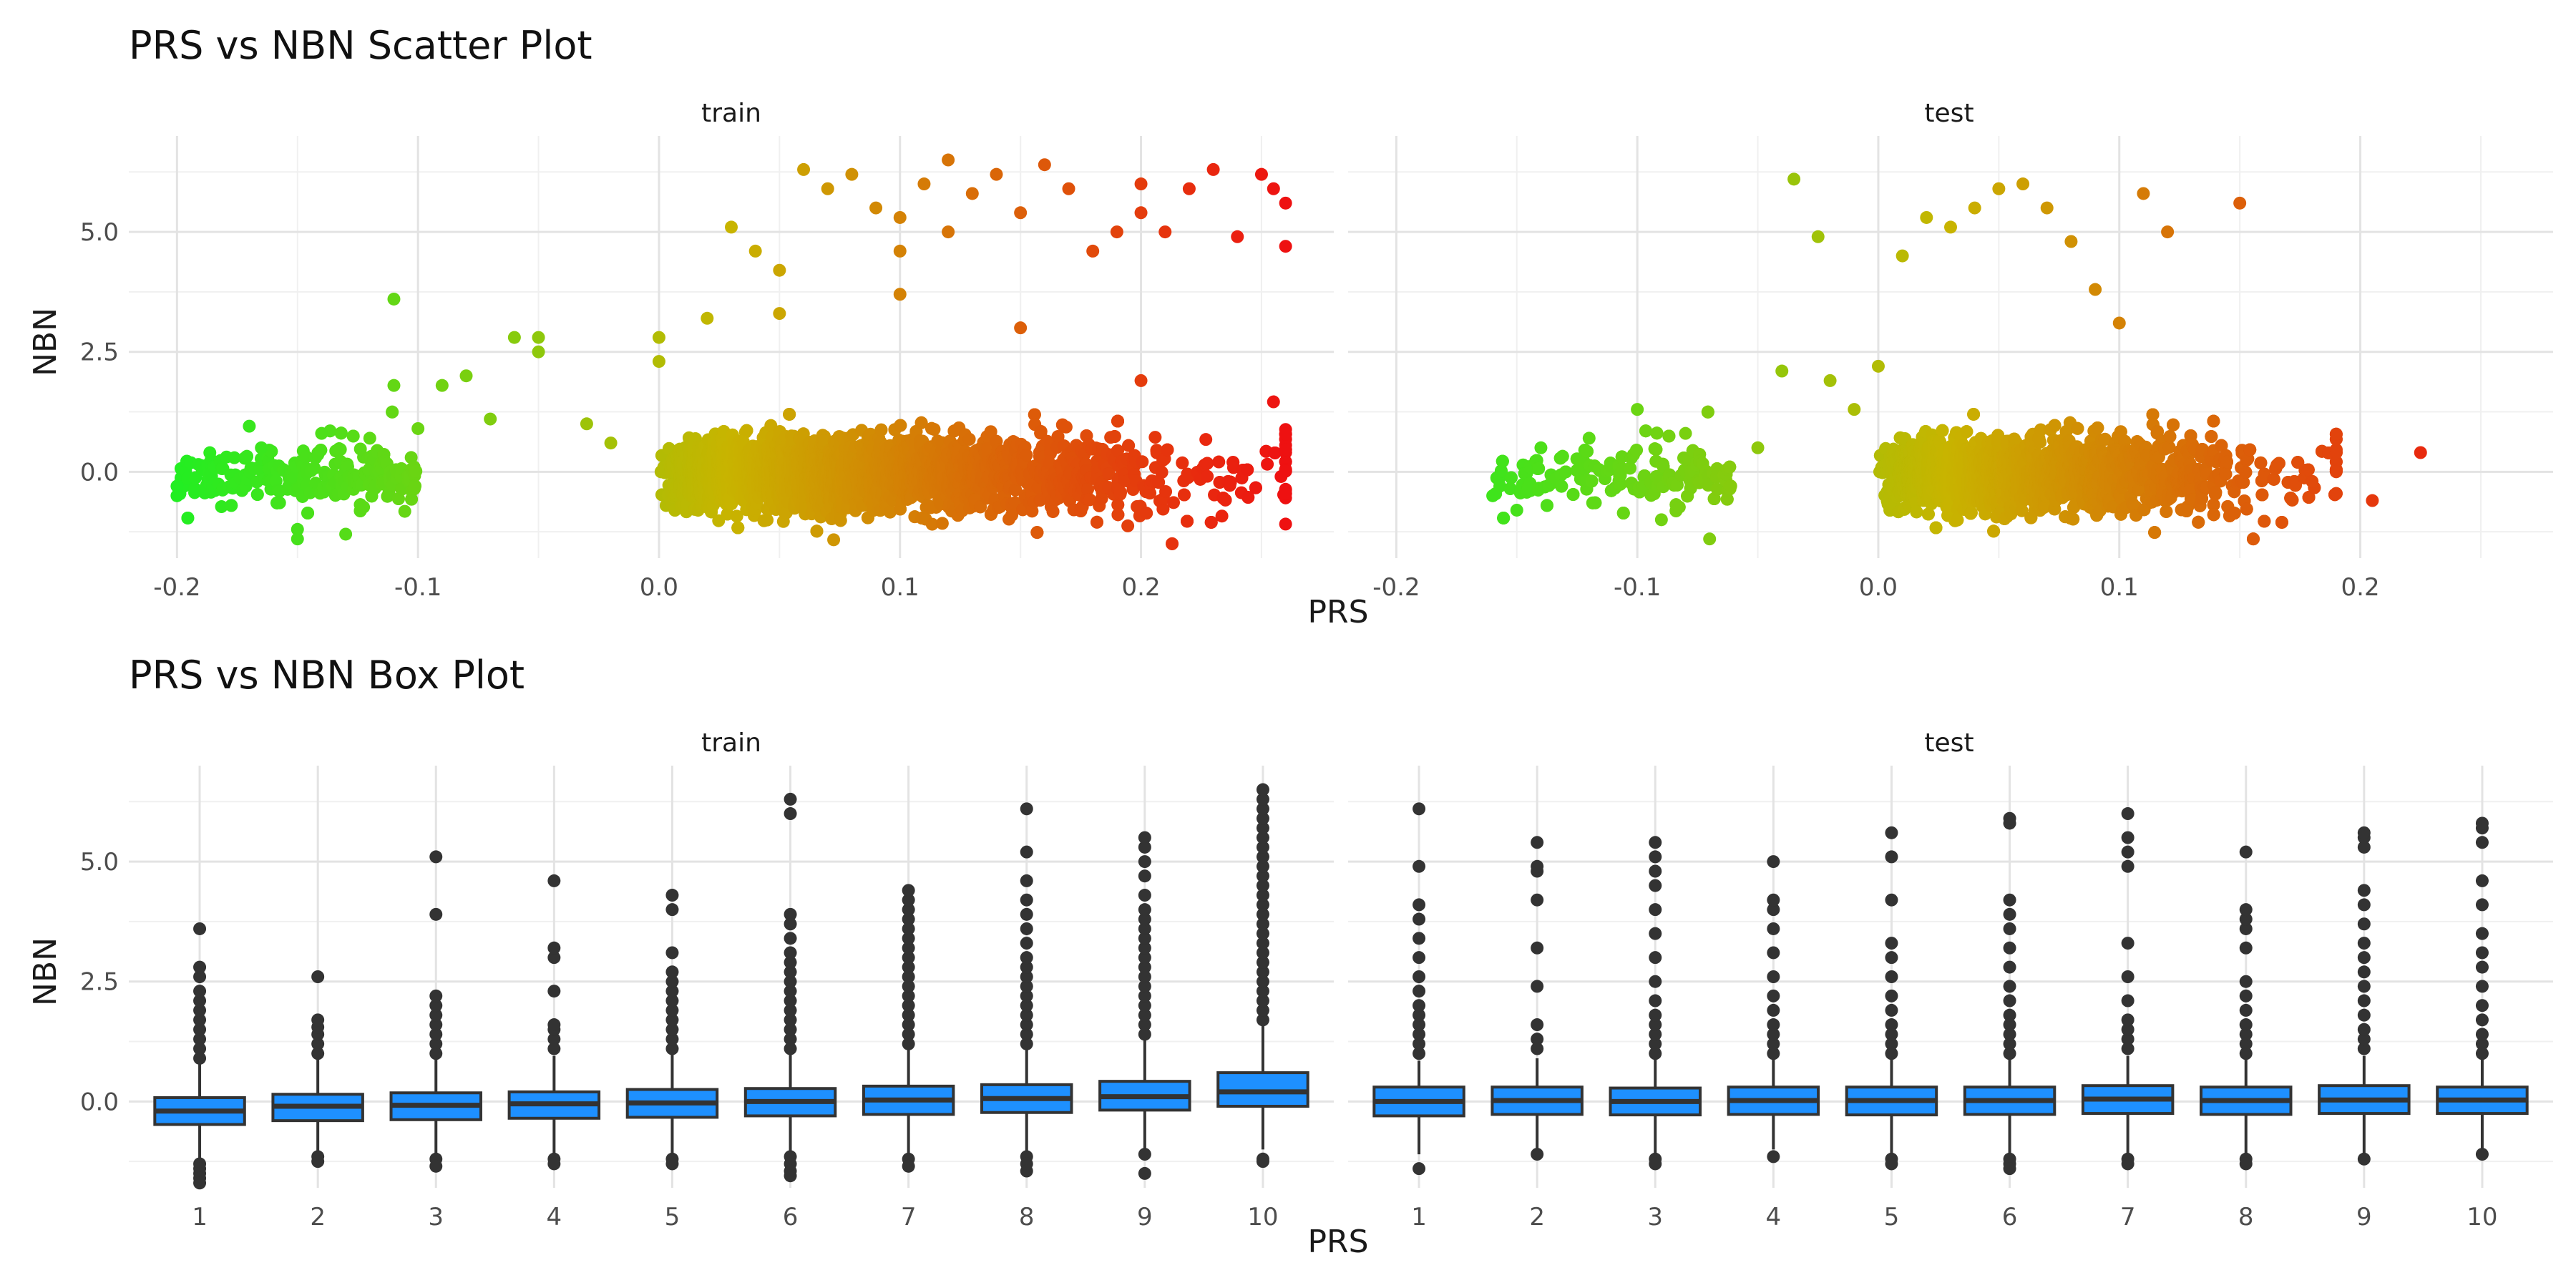  Describe the element at coordinates (1141, 587) in the screenshot. I see `x-tick-label: 0.2` at that location.